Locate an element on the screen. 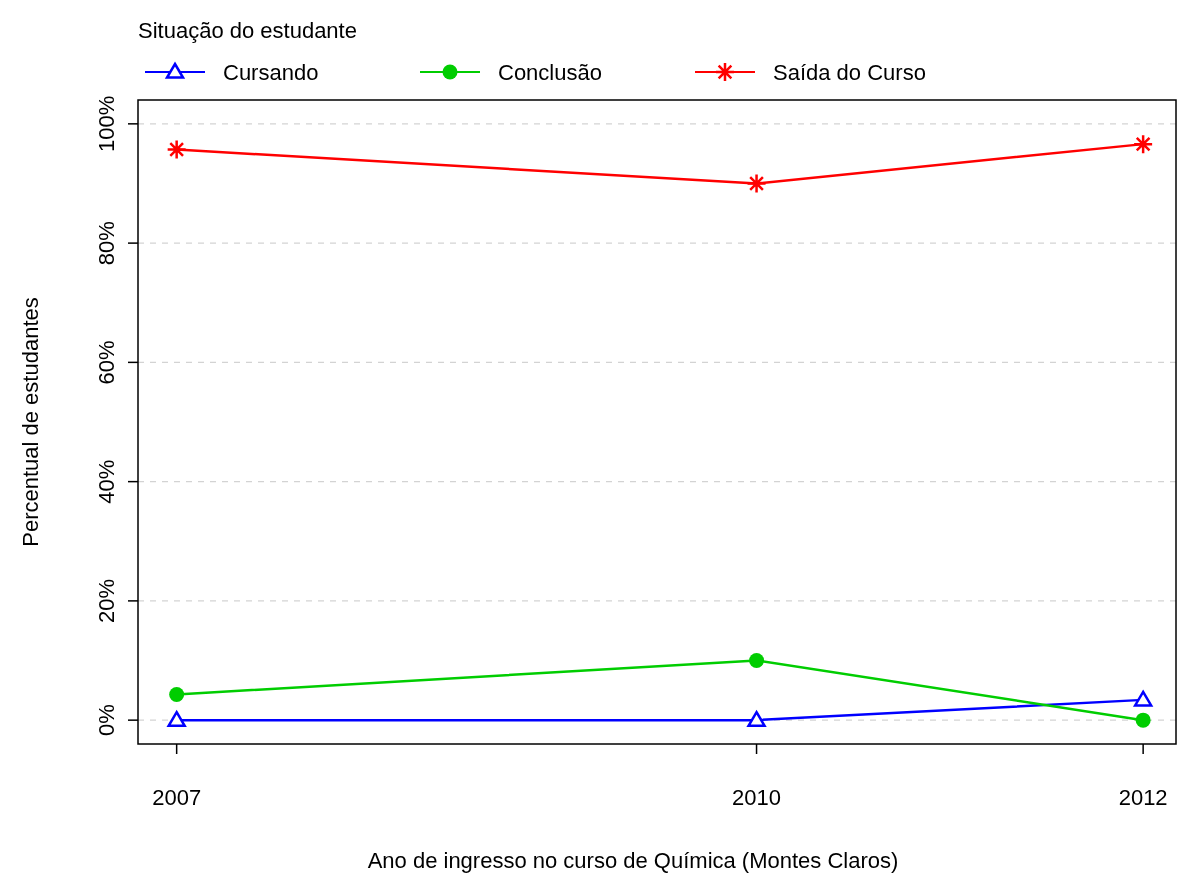 This screenshot has height=875, width=1178. y-tick-label: 40% is located at coordinates (106, 481).